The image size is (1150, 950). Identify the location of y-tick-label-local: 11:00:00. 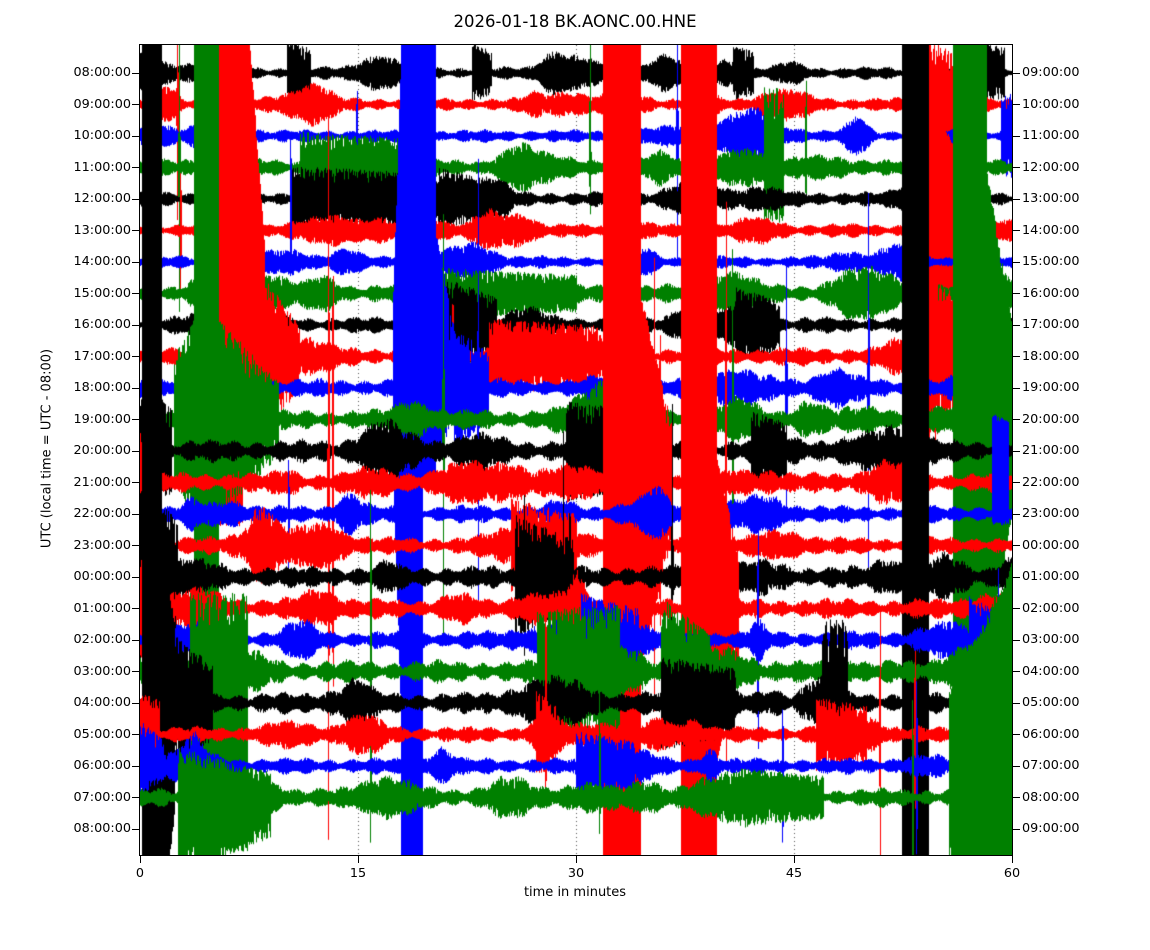
(1051, 135).